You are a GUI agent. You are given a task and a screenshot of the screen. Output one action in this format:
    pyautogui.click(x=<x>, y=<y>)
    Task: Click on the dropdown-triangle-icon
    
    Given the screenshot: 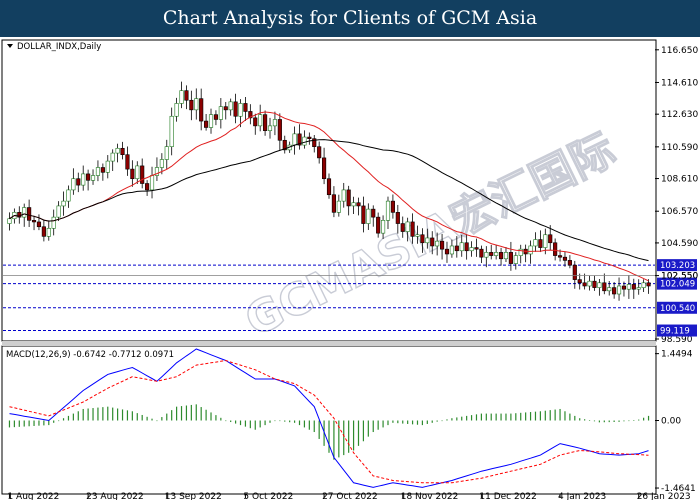 What is the action you would take?
    pyautogui.click(x=10, y=46)
    